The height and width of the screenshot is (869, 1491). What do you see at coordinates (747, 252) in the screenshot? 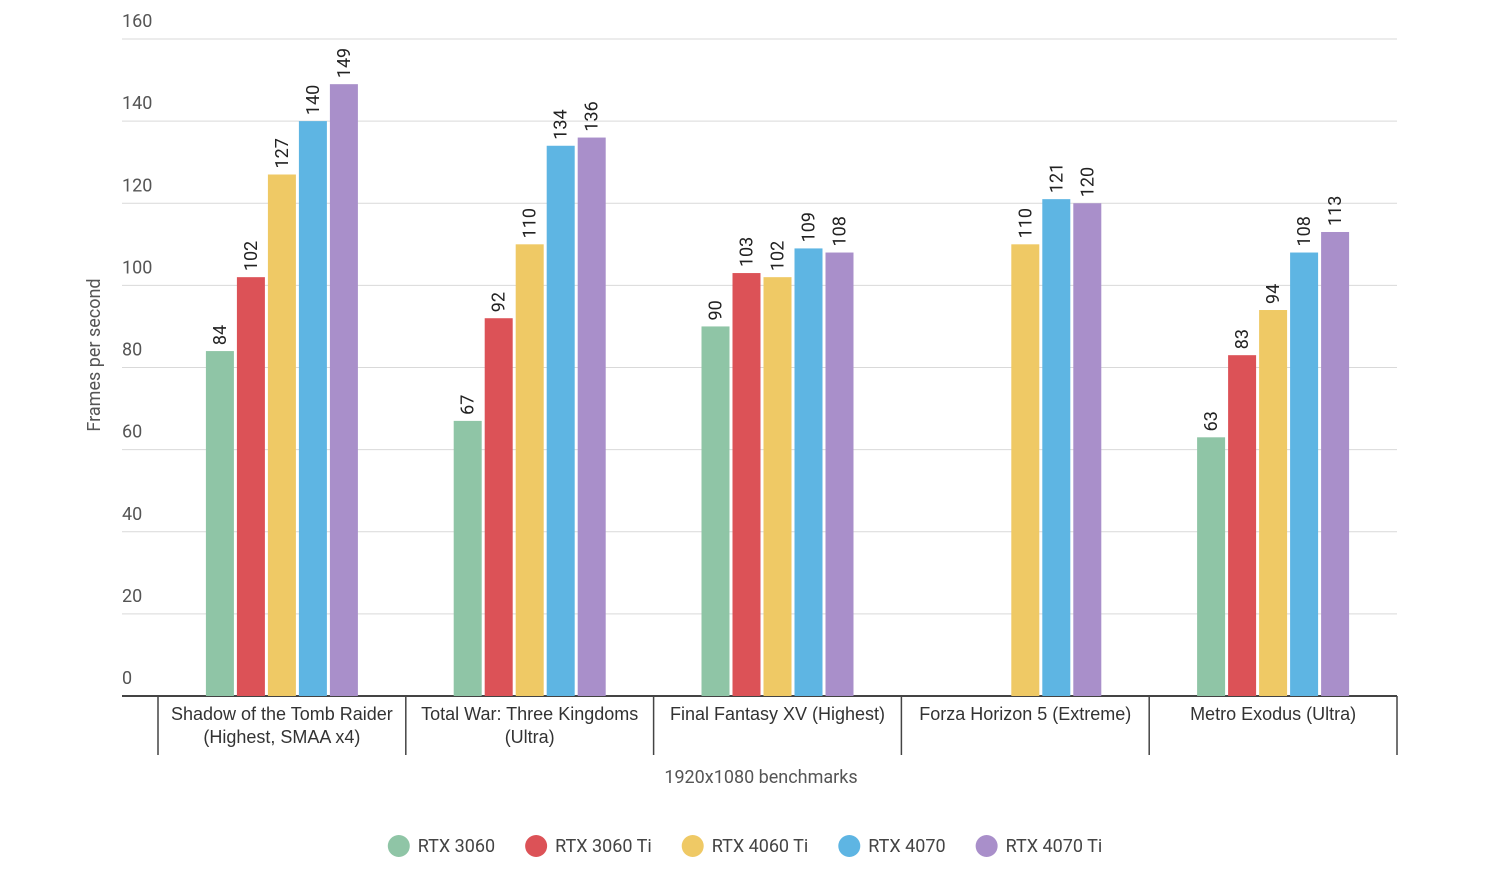
I see `data-label: 103` at bounding box center [747, 252].